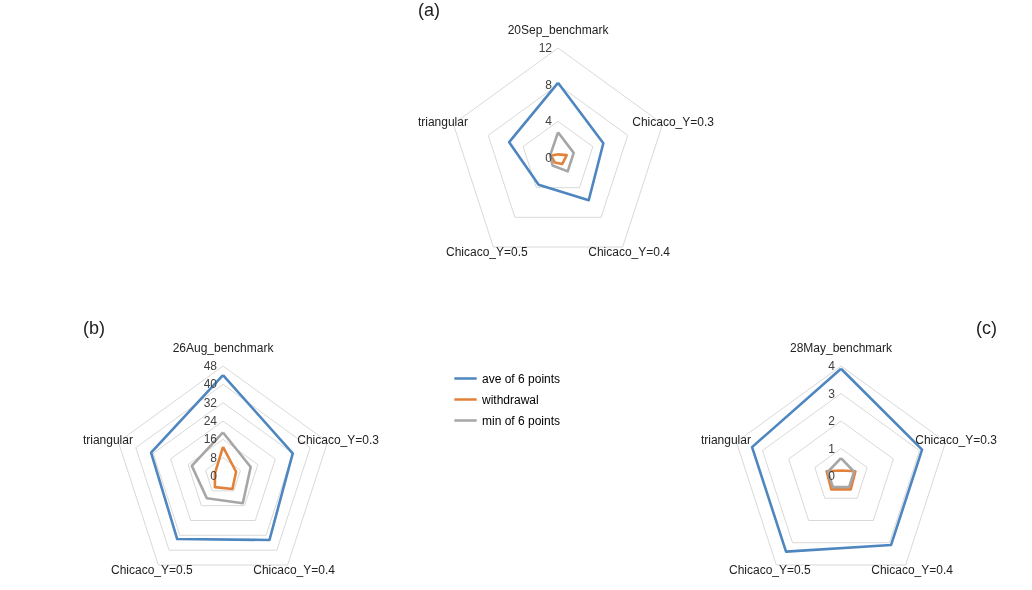 The height and width of the screenshot is (590, 1032). Describe the element at coordinates (223, 348) in the screenshot. I see `spoke-label: 26Aug_benchmark` at that location.